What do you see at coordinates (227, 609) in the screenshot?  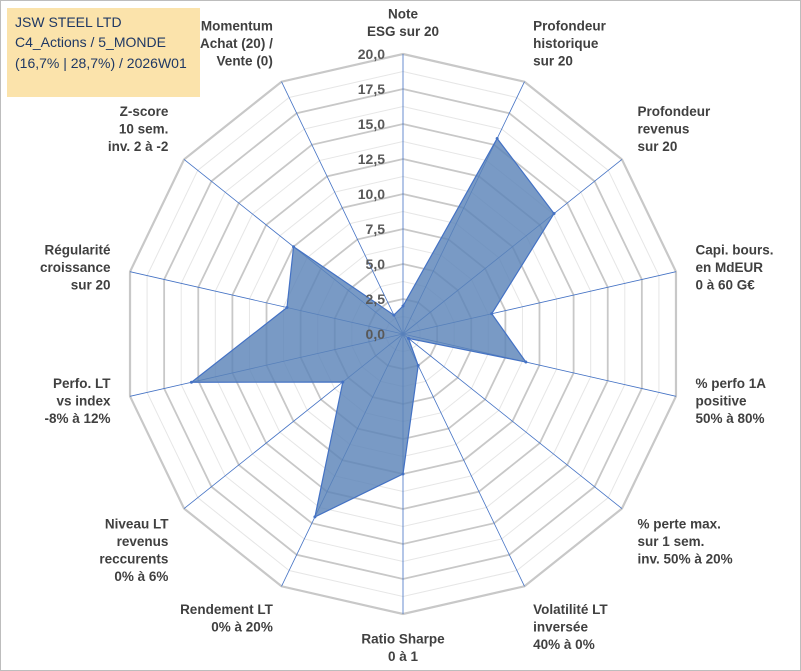 I see `category-label-line: Rendement LT` at bounding box center [227, 609].